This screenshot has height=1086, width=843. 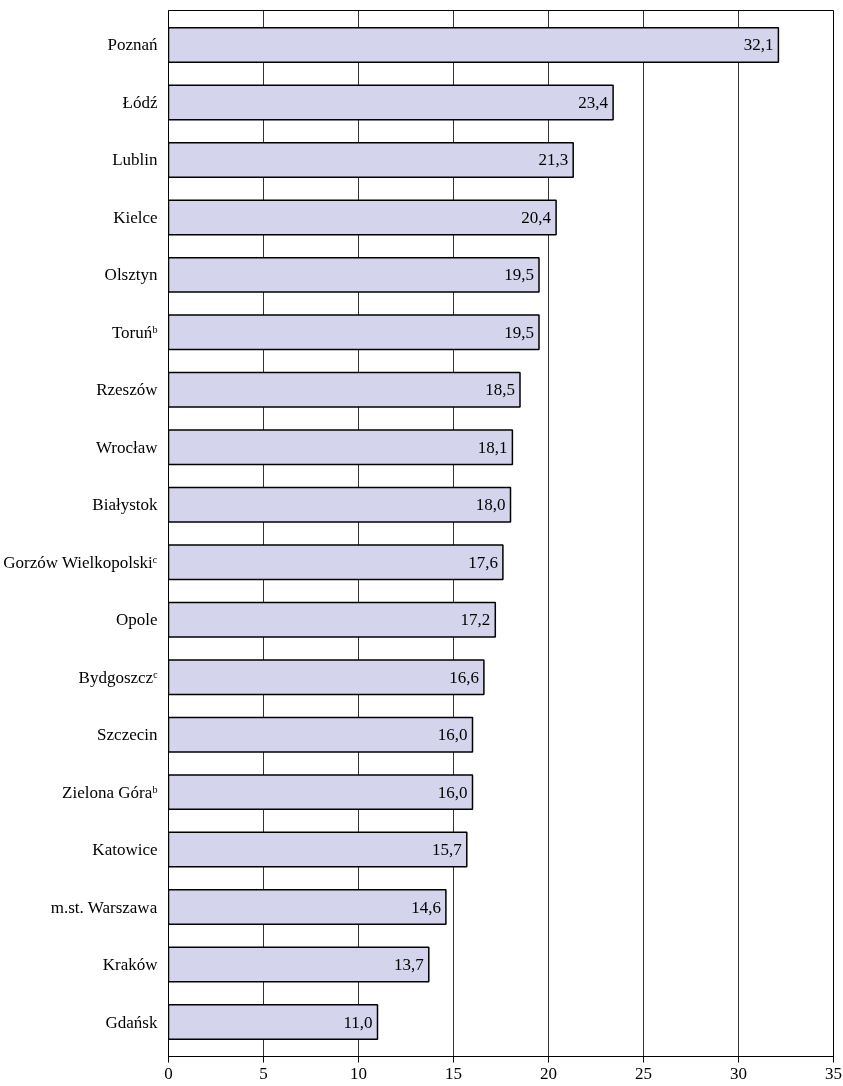 I want to click on y-tick-label: Kielce, so click(x=135, y=217).